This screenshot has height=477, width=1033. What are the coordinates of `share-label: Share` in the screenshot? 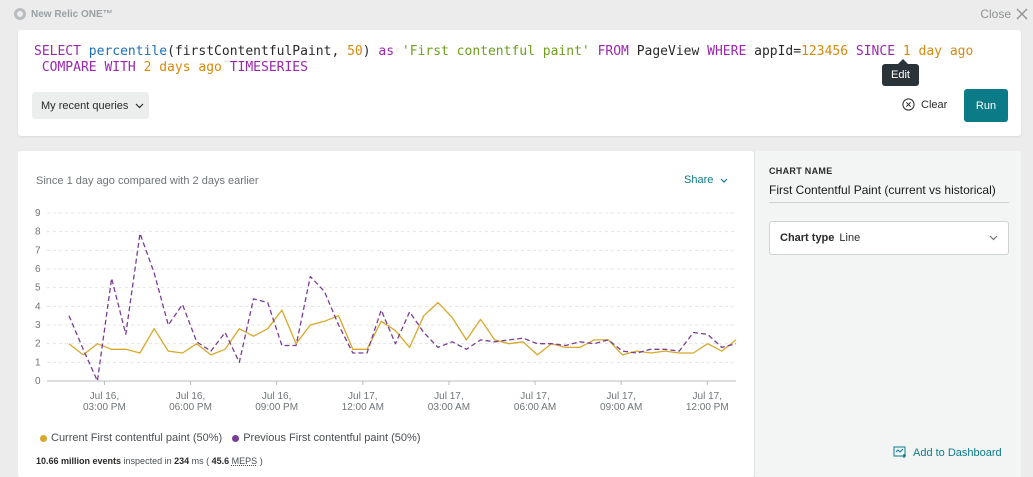 It's located at (699, 180).